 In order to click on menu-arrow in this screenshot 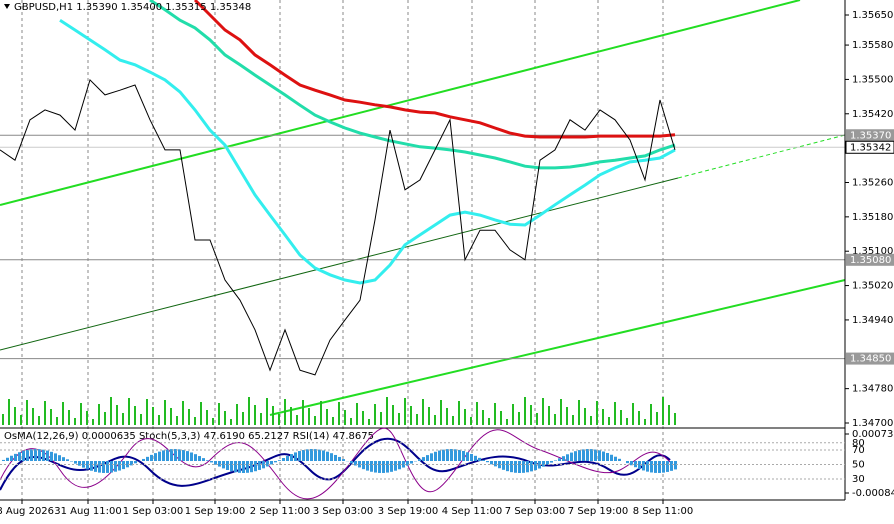, I will do `click(7, 6)`.